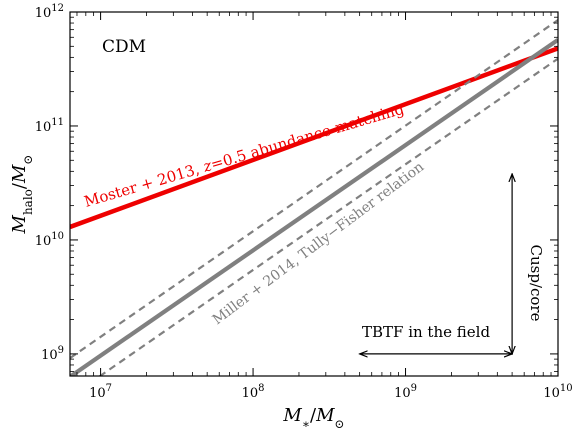  What do you see at coordinates (313, 418) in the screenshot?
I see `x-axis-label: M∗/M⊙` at bounding box center [313, 418].